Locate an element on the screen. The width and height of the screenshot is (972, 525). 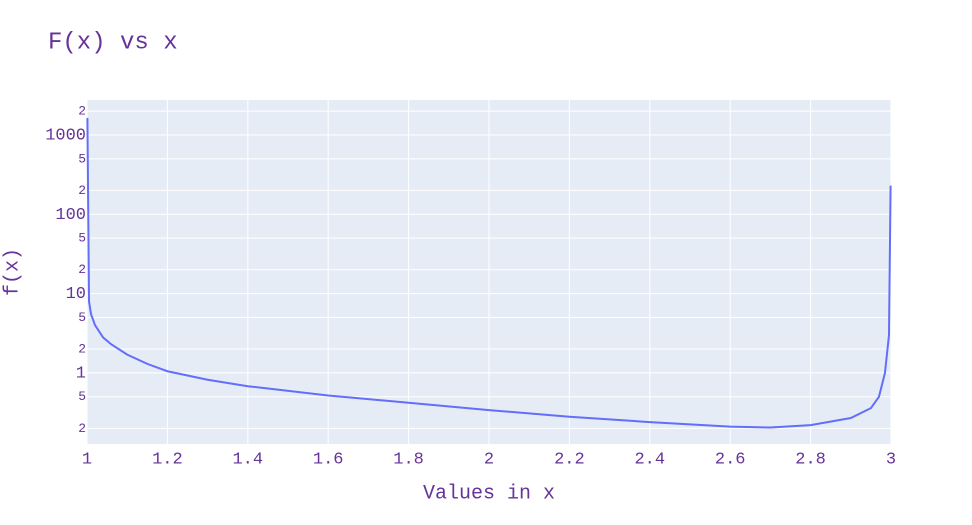
x-tick-label: 2.2 is located at coordinates (569, 459).